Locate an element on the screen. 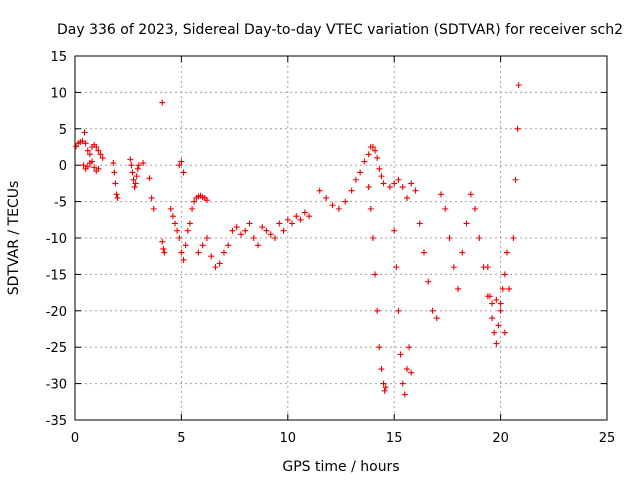  y-tick-label: -35 is located at coordinates (56, 421).